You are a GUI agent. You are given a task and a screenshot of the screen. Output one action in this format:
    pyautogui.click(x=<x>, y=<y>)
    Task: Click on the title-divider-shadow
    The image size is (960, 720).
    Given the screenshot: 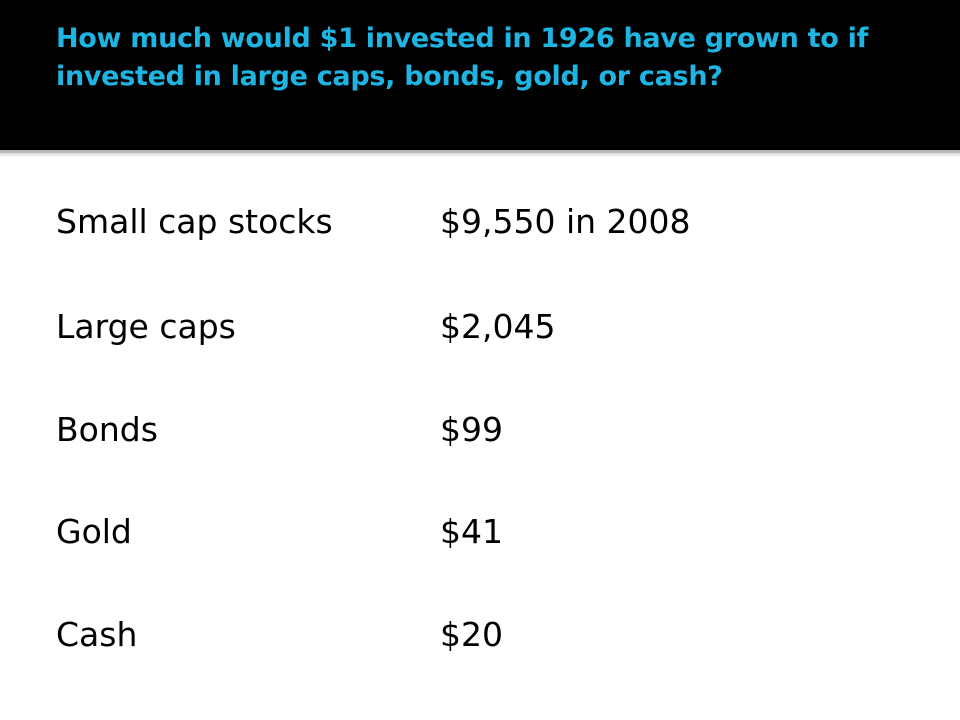 What is the action you would take?
    pyautogui.click(x=480, y=154)
    